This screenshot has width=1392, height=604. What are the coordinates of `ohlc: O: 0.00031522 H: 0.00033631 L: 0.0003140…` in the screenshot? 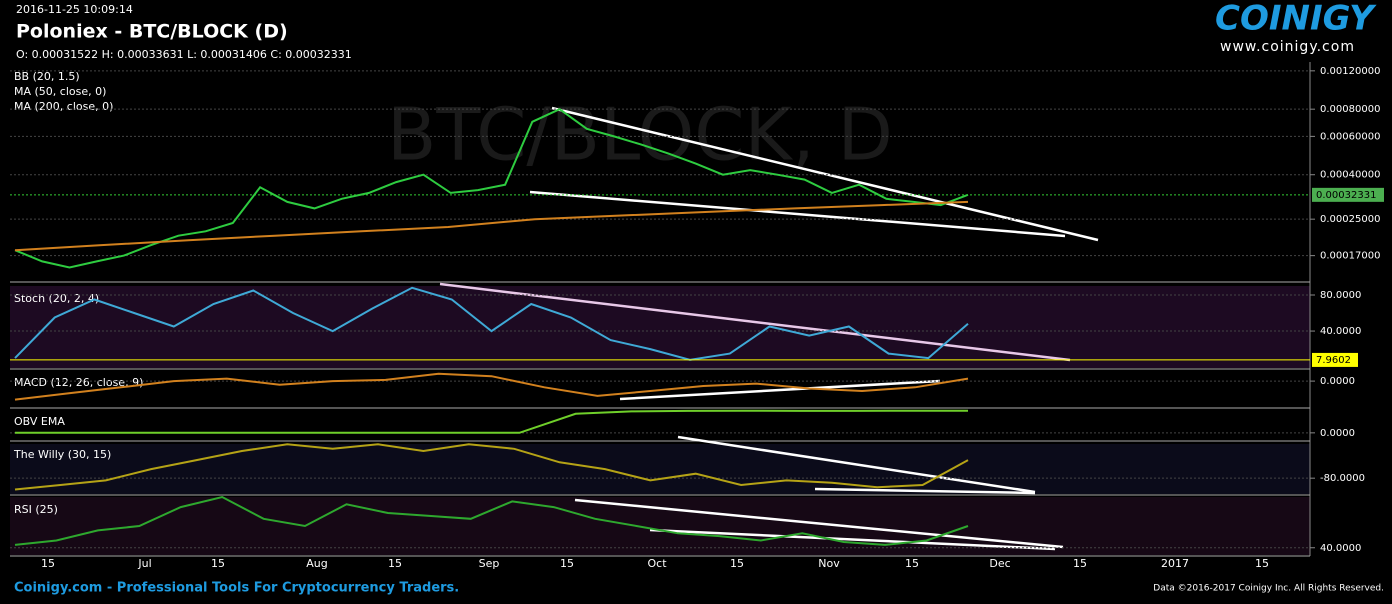 It's located at (184, 54).